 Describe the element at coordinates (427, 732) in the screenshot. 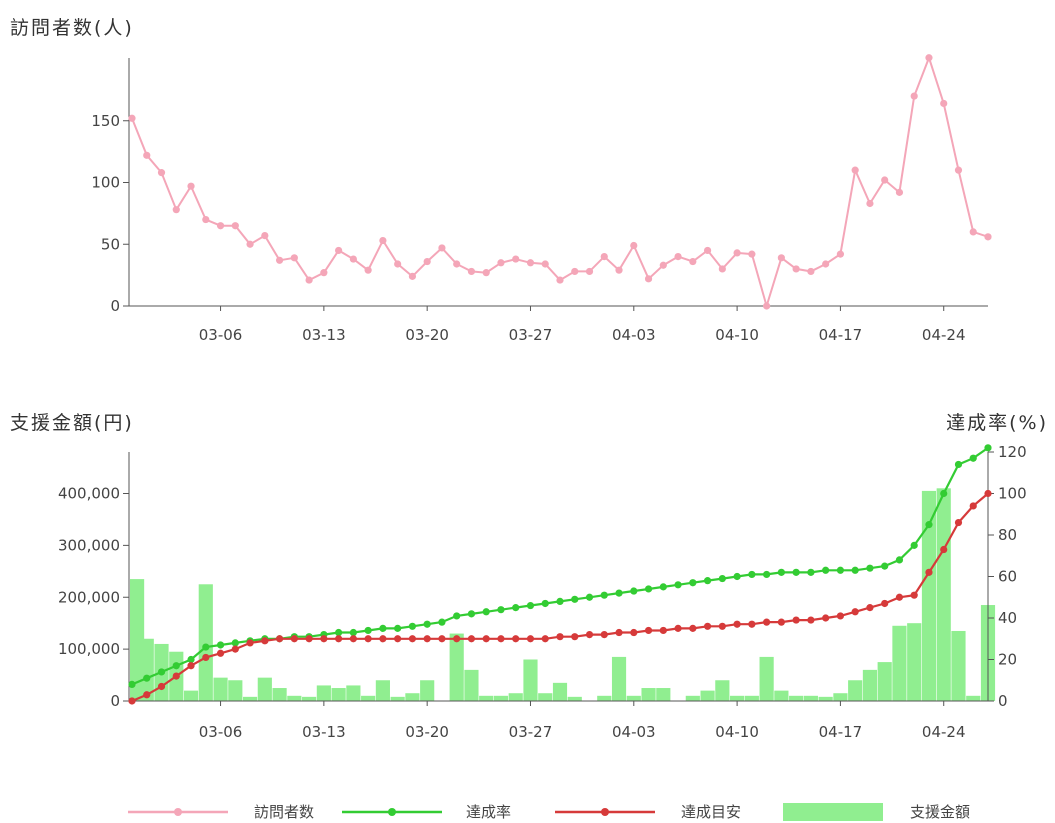

I see `funding-x-tick-label: 03-20` at that location.